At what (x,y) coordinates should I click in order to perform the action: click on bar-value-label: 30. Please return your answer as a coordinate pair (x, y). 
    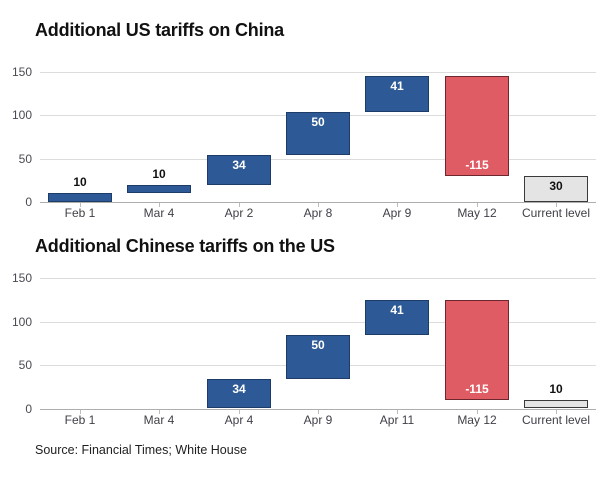
    Looking at the image, I should click on (556, 186).